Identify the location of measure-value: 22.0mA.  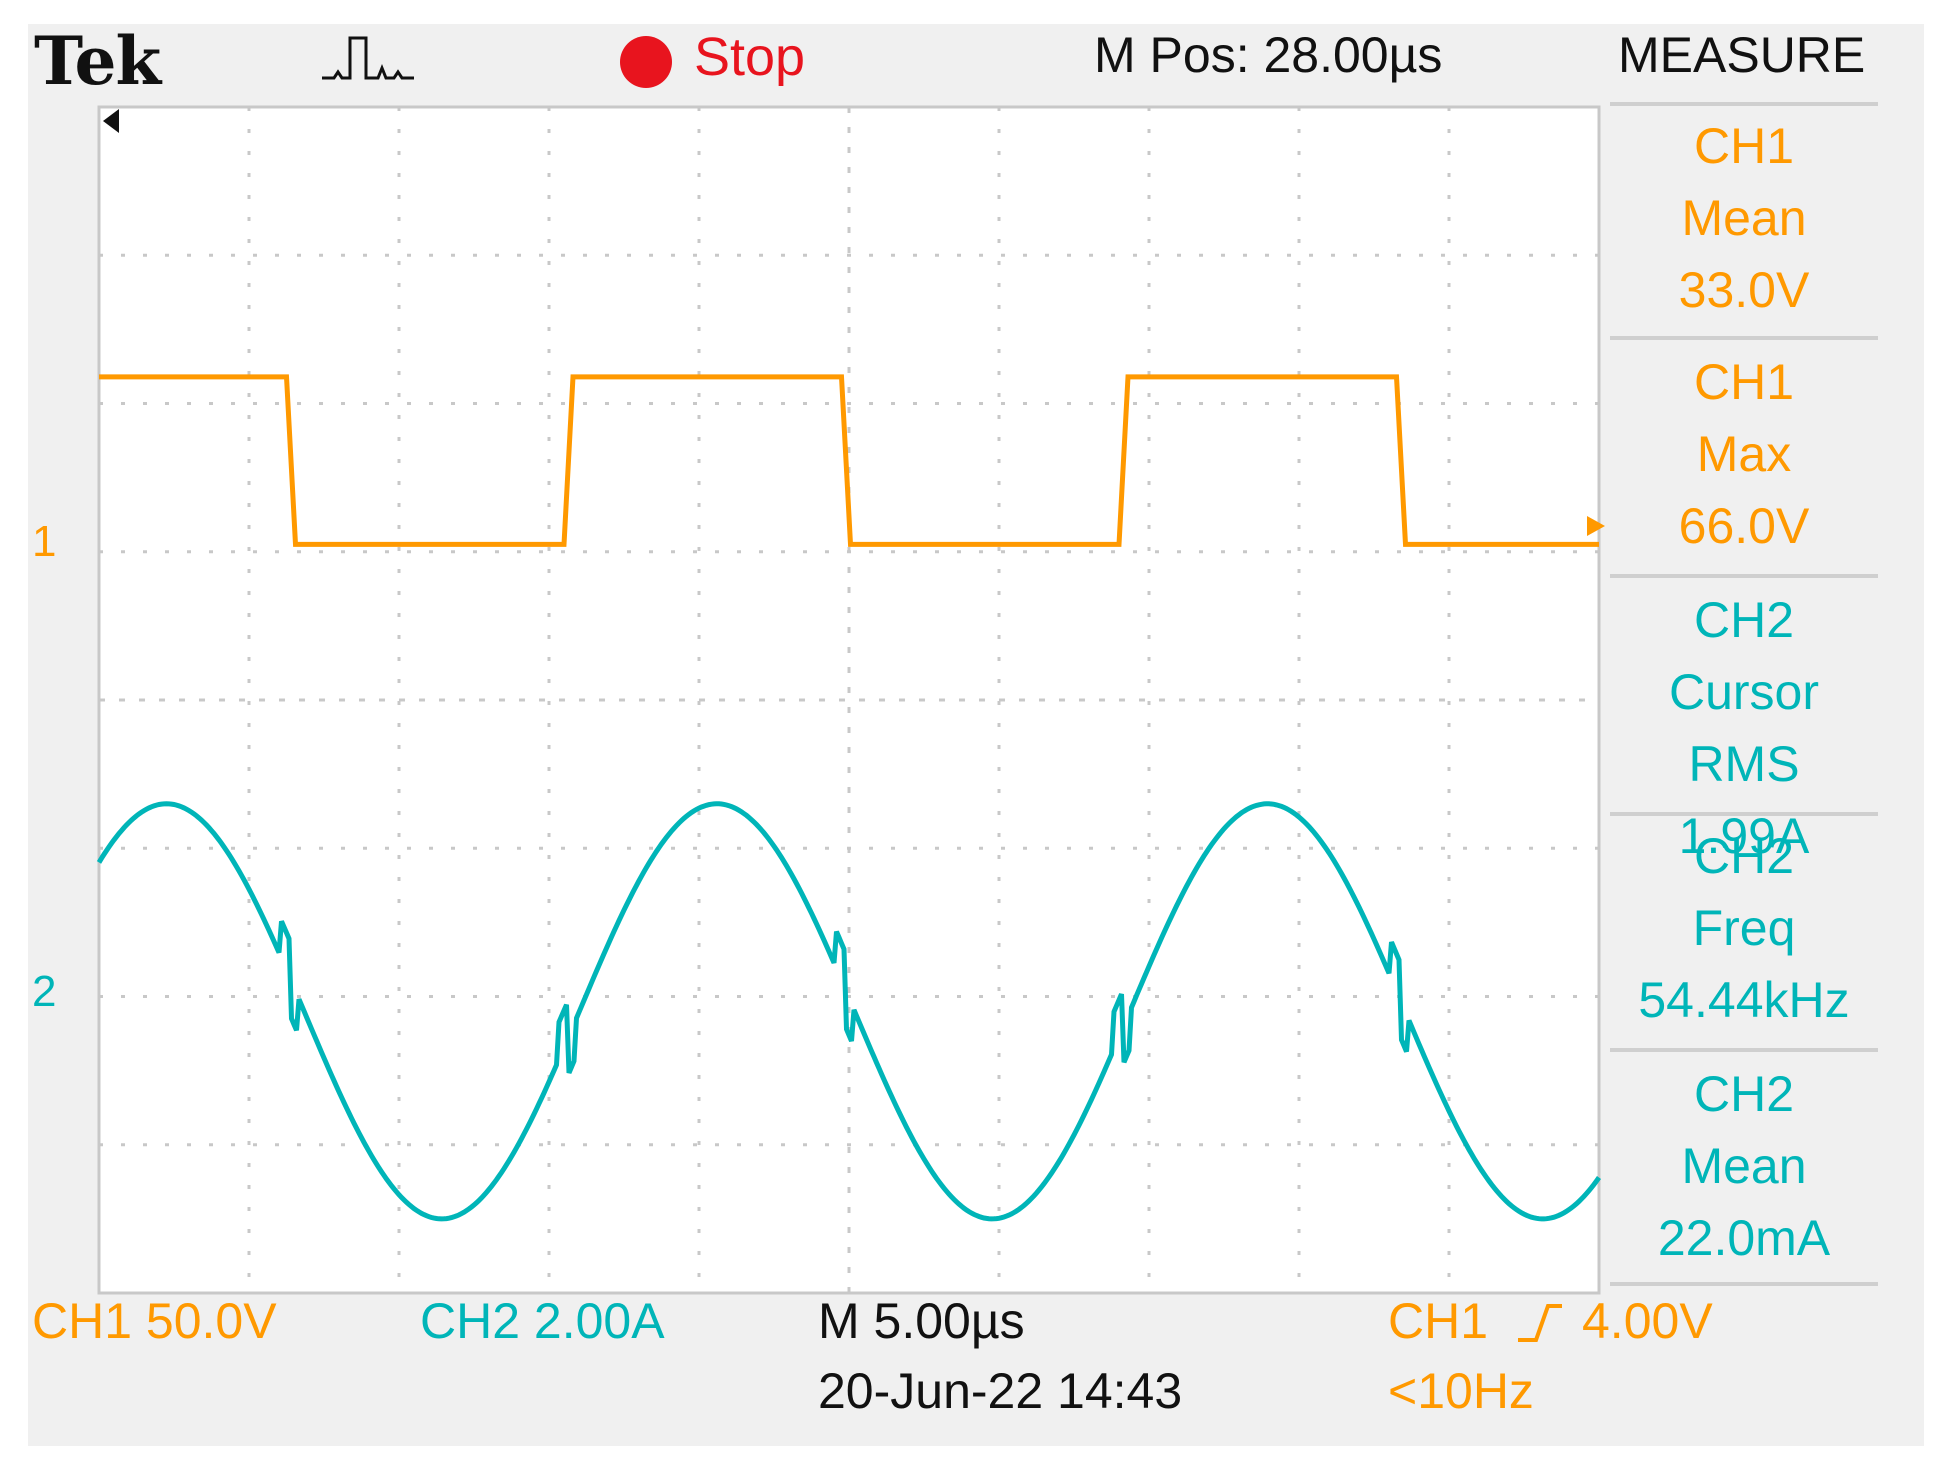
(1744, 1238).